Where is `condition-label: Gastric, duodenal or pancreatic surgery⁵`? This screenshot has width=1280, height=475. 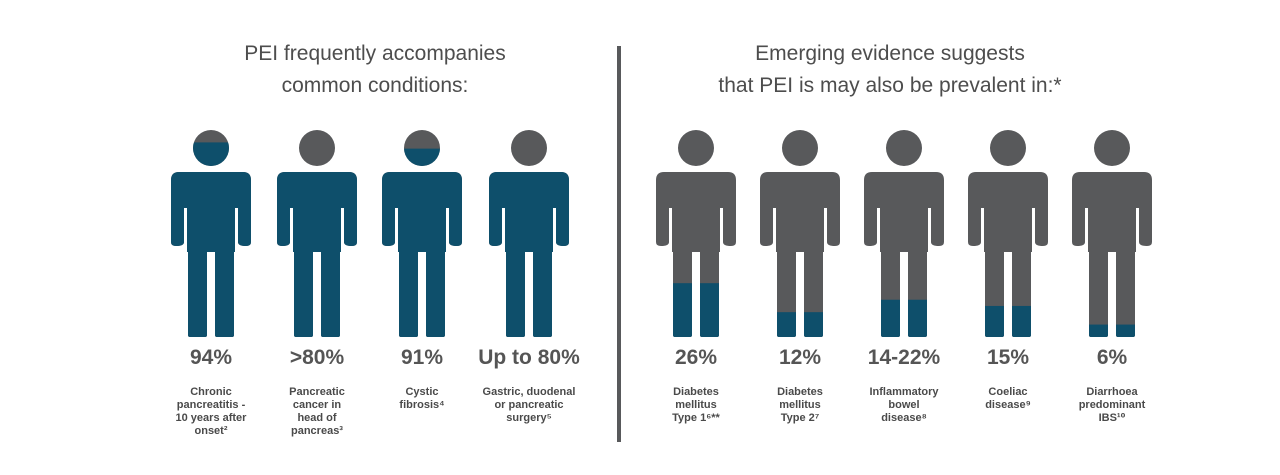 condition-label: Gastric, duodenal or pancreatic surgery⁵ is located at coordinates (529, 405).